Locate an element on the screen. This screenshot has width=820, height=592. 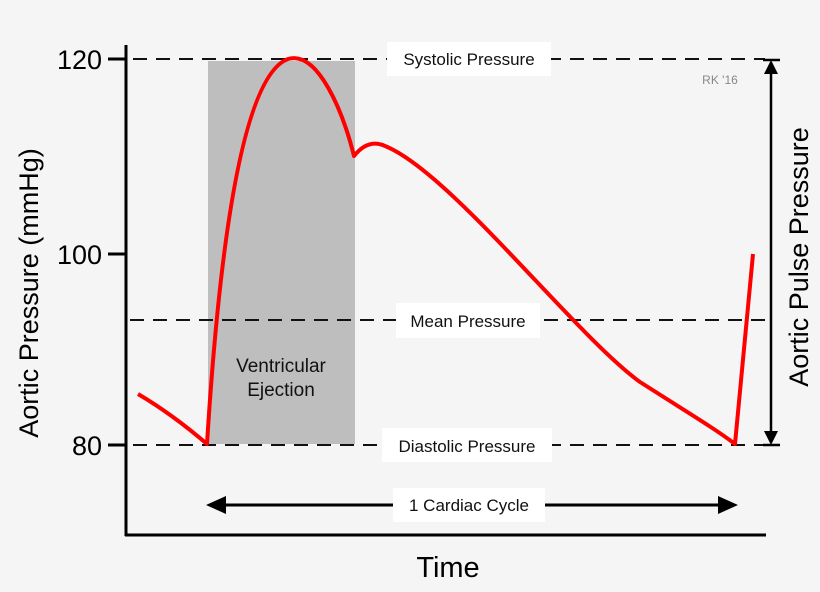
cycle-label-box is located at coordinates (469, 505).